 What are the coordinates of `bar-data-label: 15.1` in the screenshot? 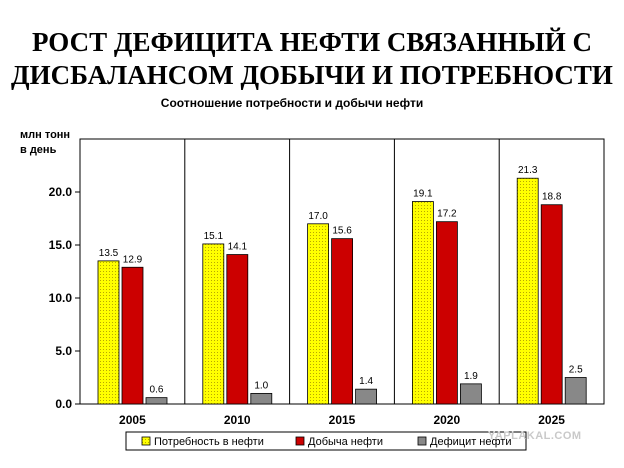 It's located at (214, 236).